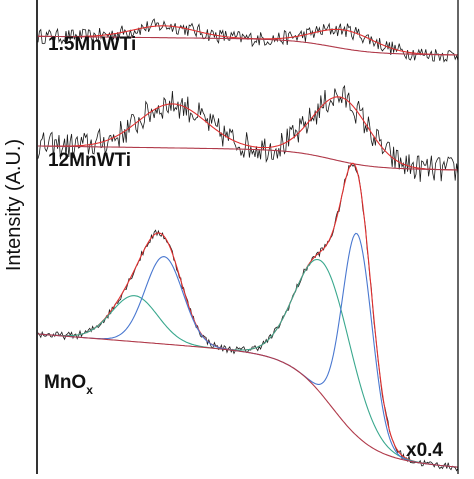 The height and width of the screenshot is (479, 474). Describe the element at coordinates (89, 160) in the screenshot. I see `panel-label-2: 12MnWTi` at that location.